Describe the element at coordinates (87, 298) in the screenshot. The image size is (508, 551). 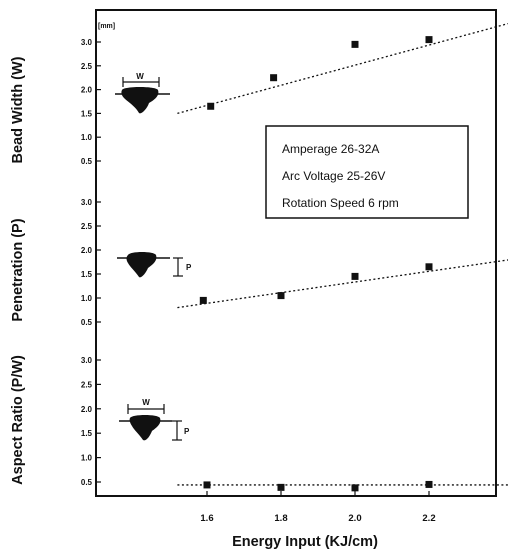
I see `y-tick-label-penetration: 1.0` at that location.